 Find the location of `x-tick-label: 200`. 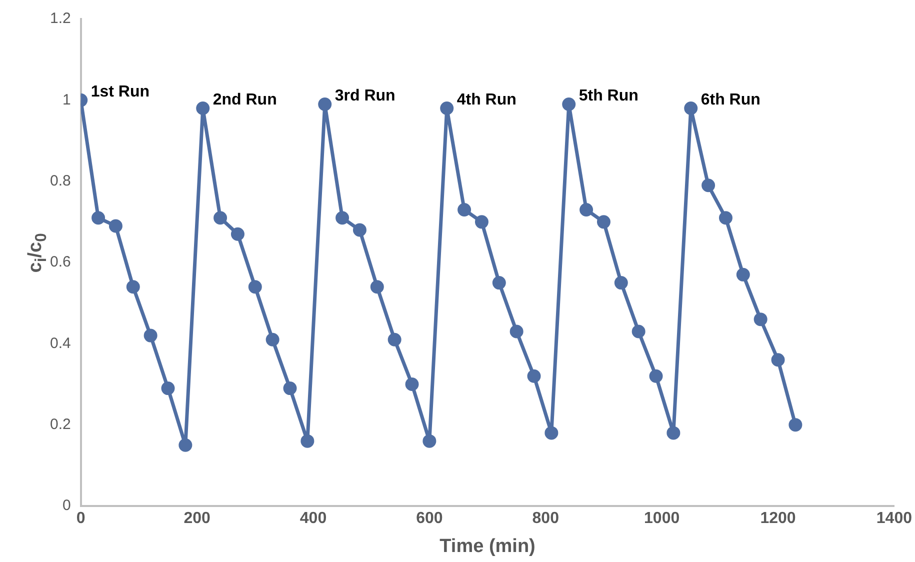

x-tick-label: 200 is located at coordinates (197, 519).